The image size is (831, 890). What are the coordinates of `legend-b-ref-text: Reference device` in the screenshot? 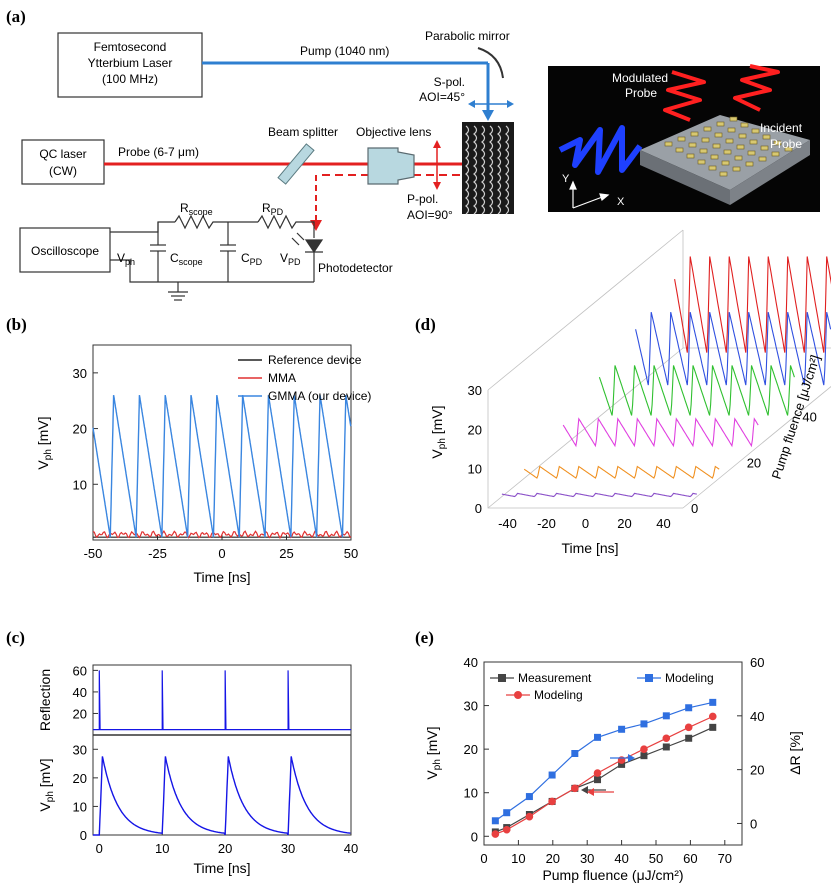 It's located at (315, 360).